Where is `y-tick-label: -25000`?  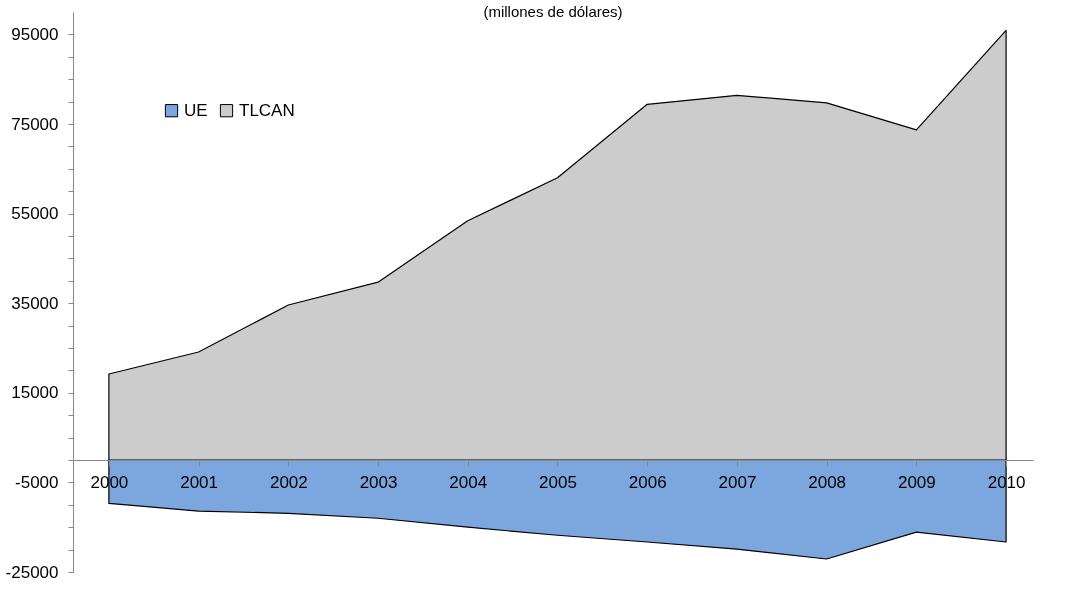
y-tick-label: -25000 is located at coordinates (32, 572).